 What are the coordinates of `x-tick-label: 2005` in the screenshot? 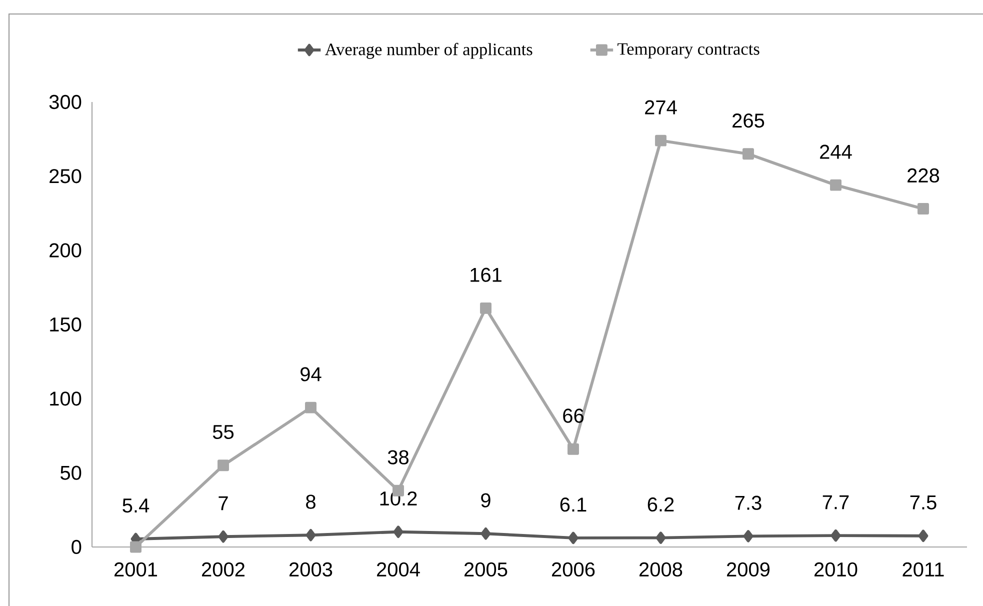 It's located at (486, 569).